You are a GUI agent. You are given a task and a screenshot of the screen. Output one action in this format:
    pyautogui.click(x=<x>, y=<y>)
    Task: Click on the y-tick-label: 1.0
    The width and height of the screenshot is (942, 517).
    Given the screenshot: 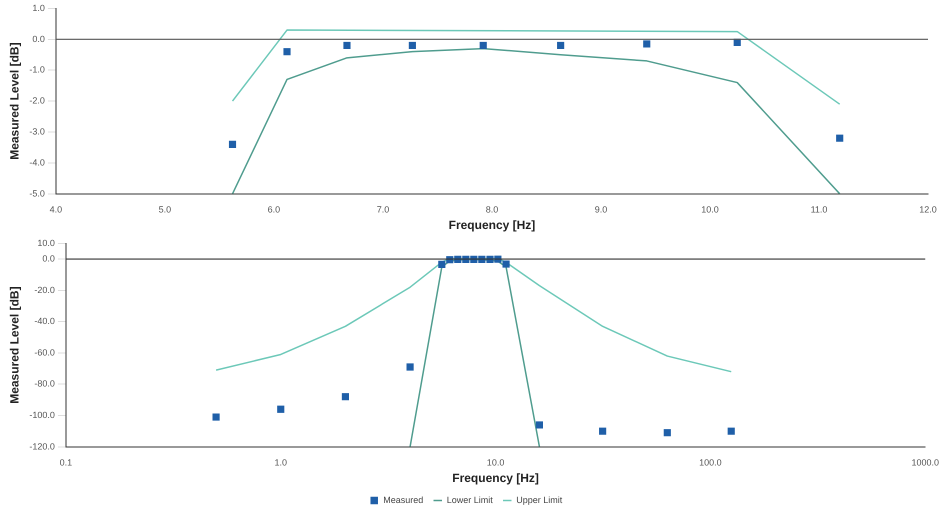 What is the action you would take?
    pyautogui.click(x=38, y=7)
    